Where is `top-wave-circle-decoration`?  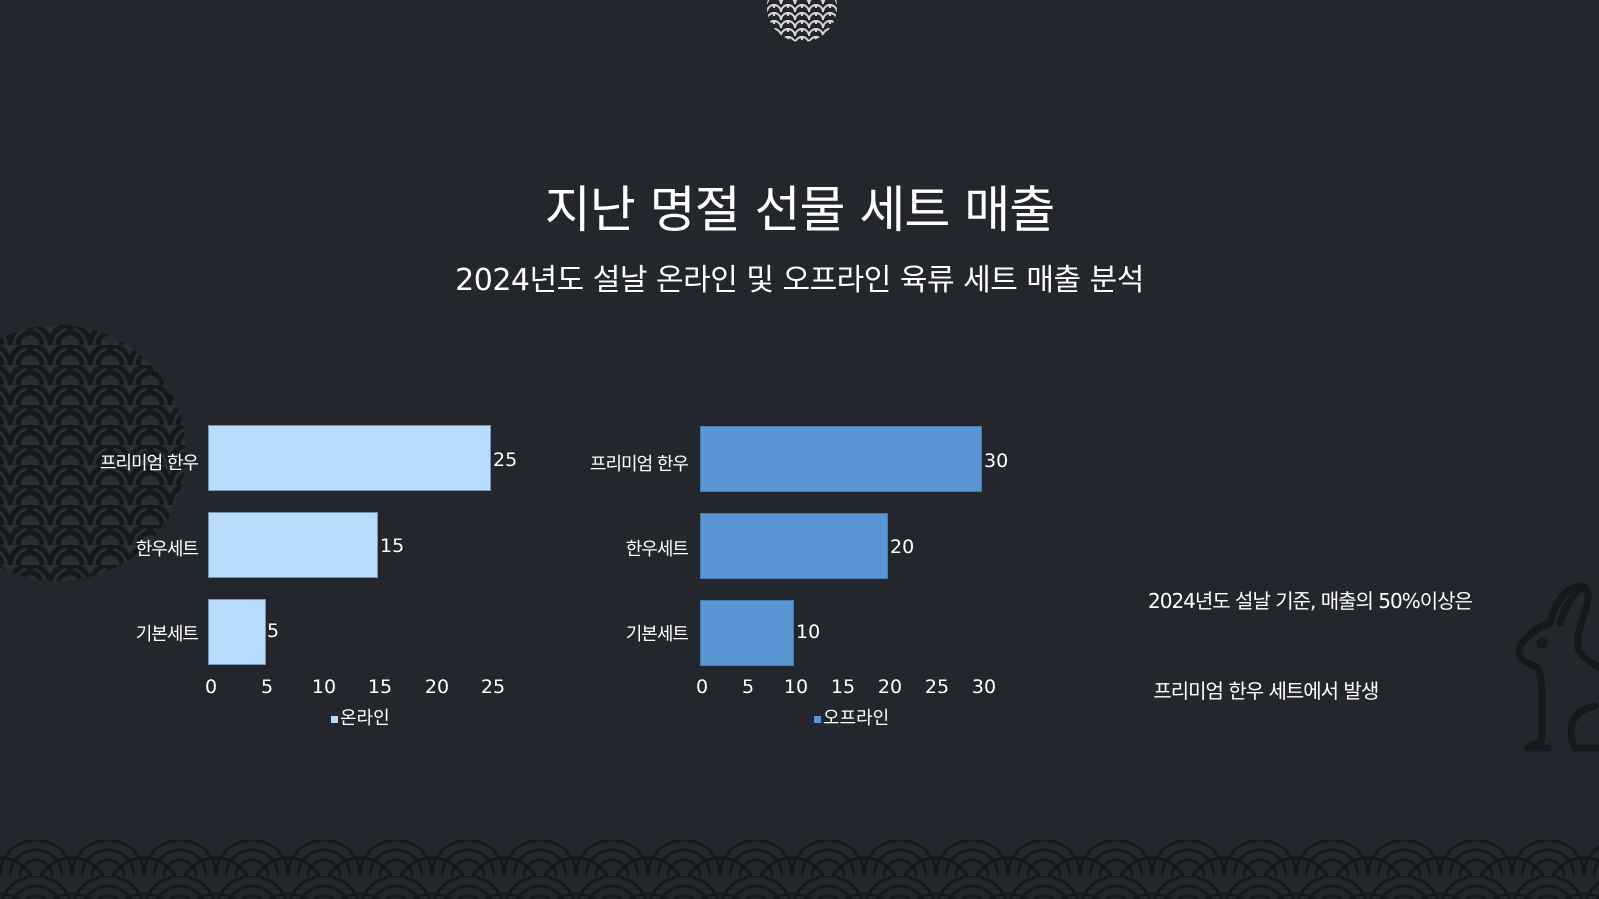 top-wave-circle-decoration is located at coordinates (802, 21).